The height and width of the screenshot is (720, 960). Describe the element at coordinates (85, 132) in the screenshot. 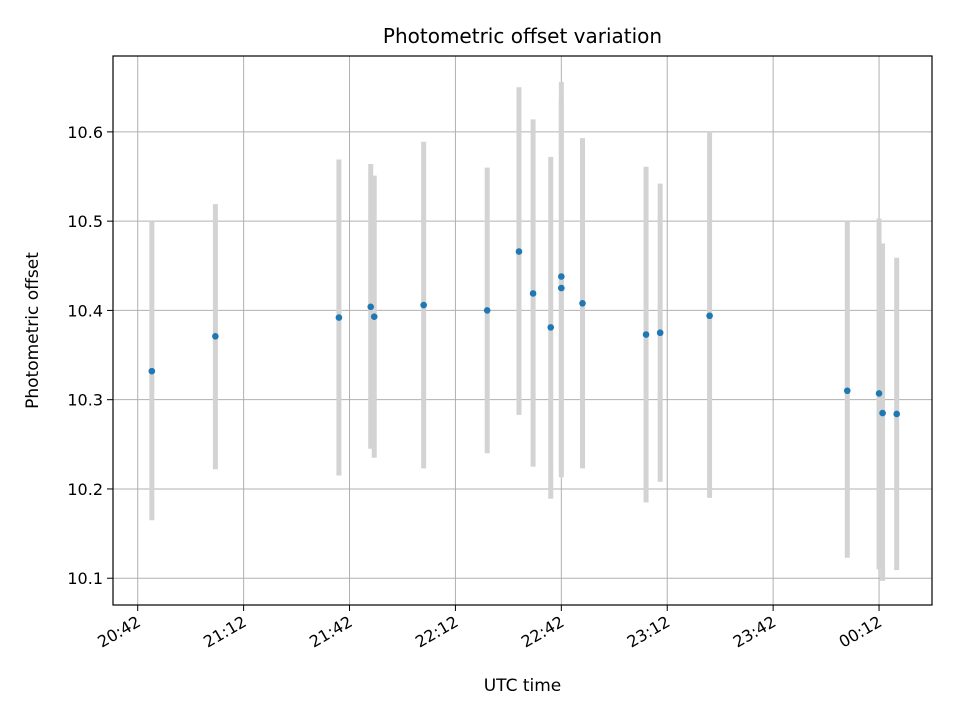

I see `y-tick-label: 10.6` at that location.